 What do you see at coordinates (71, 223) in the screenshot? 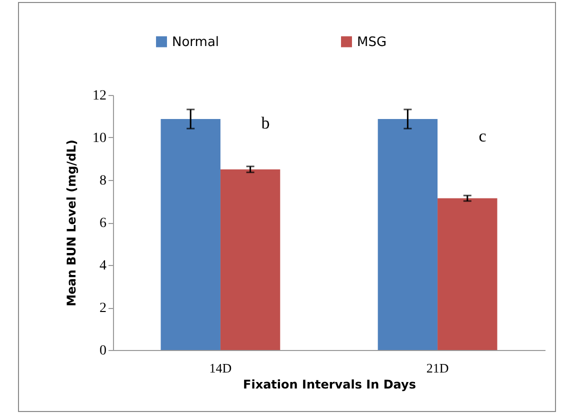
I see `y-axis-title: Mean BUN Level (mg/dL)` at bounding box center [71, 223].